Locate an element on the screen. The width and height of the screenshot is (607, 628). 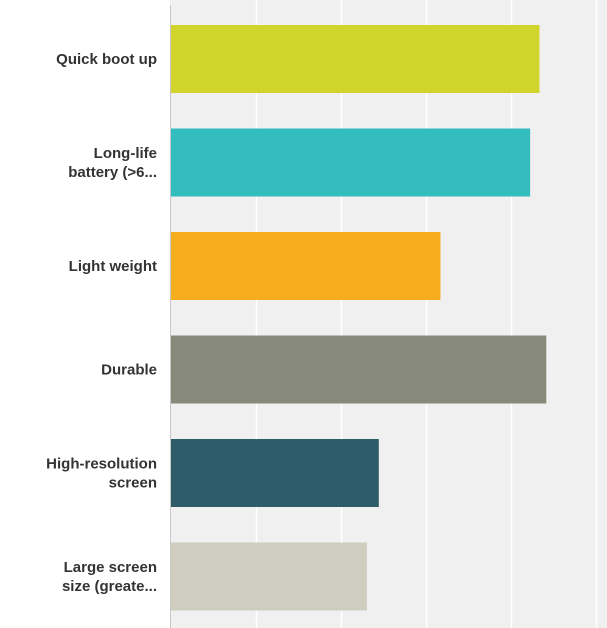
category-label: High-resolution screen is located at coordinates (101, 474).